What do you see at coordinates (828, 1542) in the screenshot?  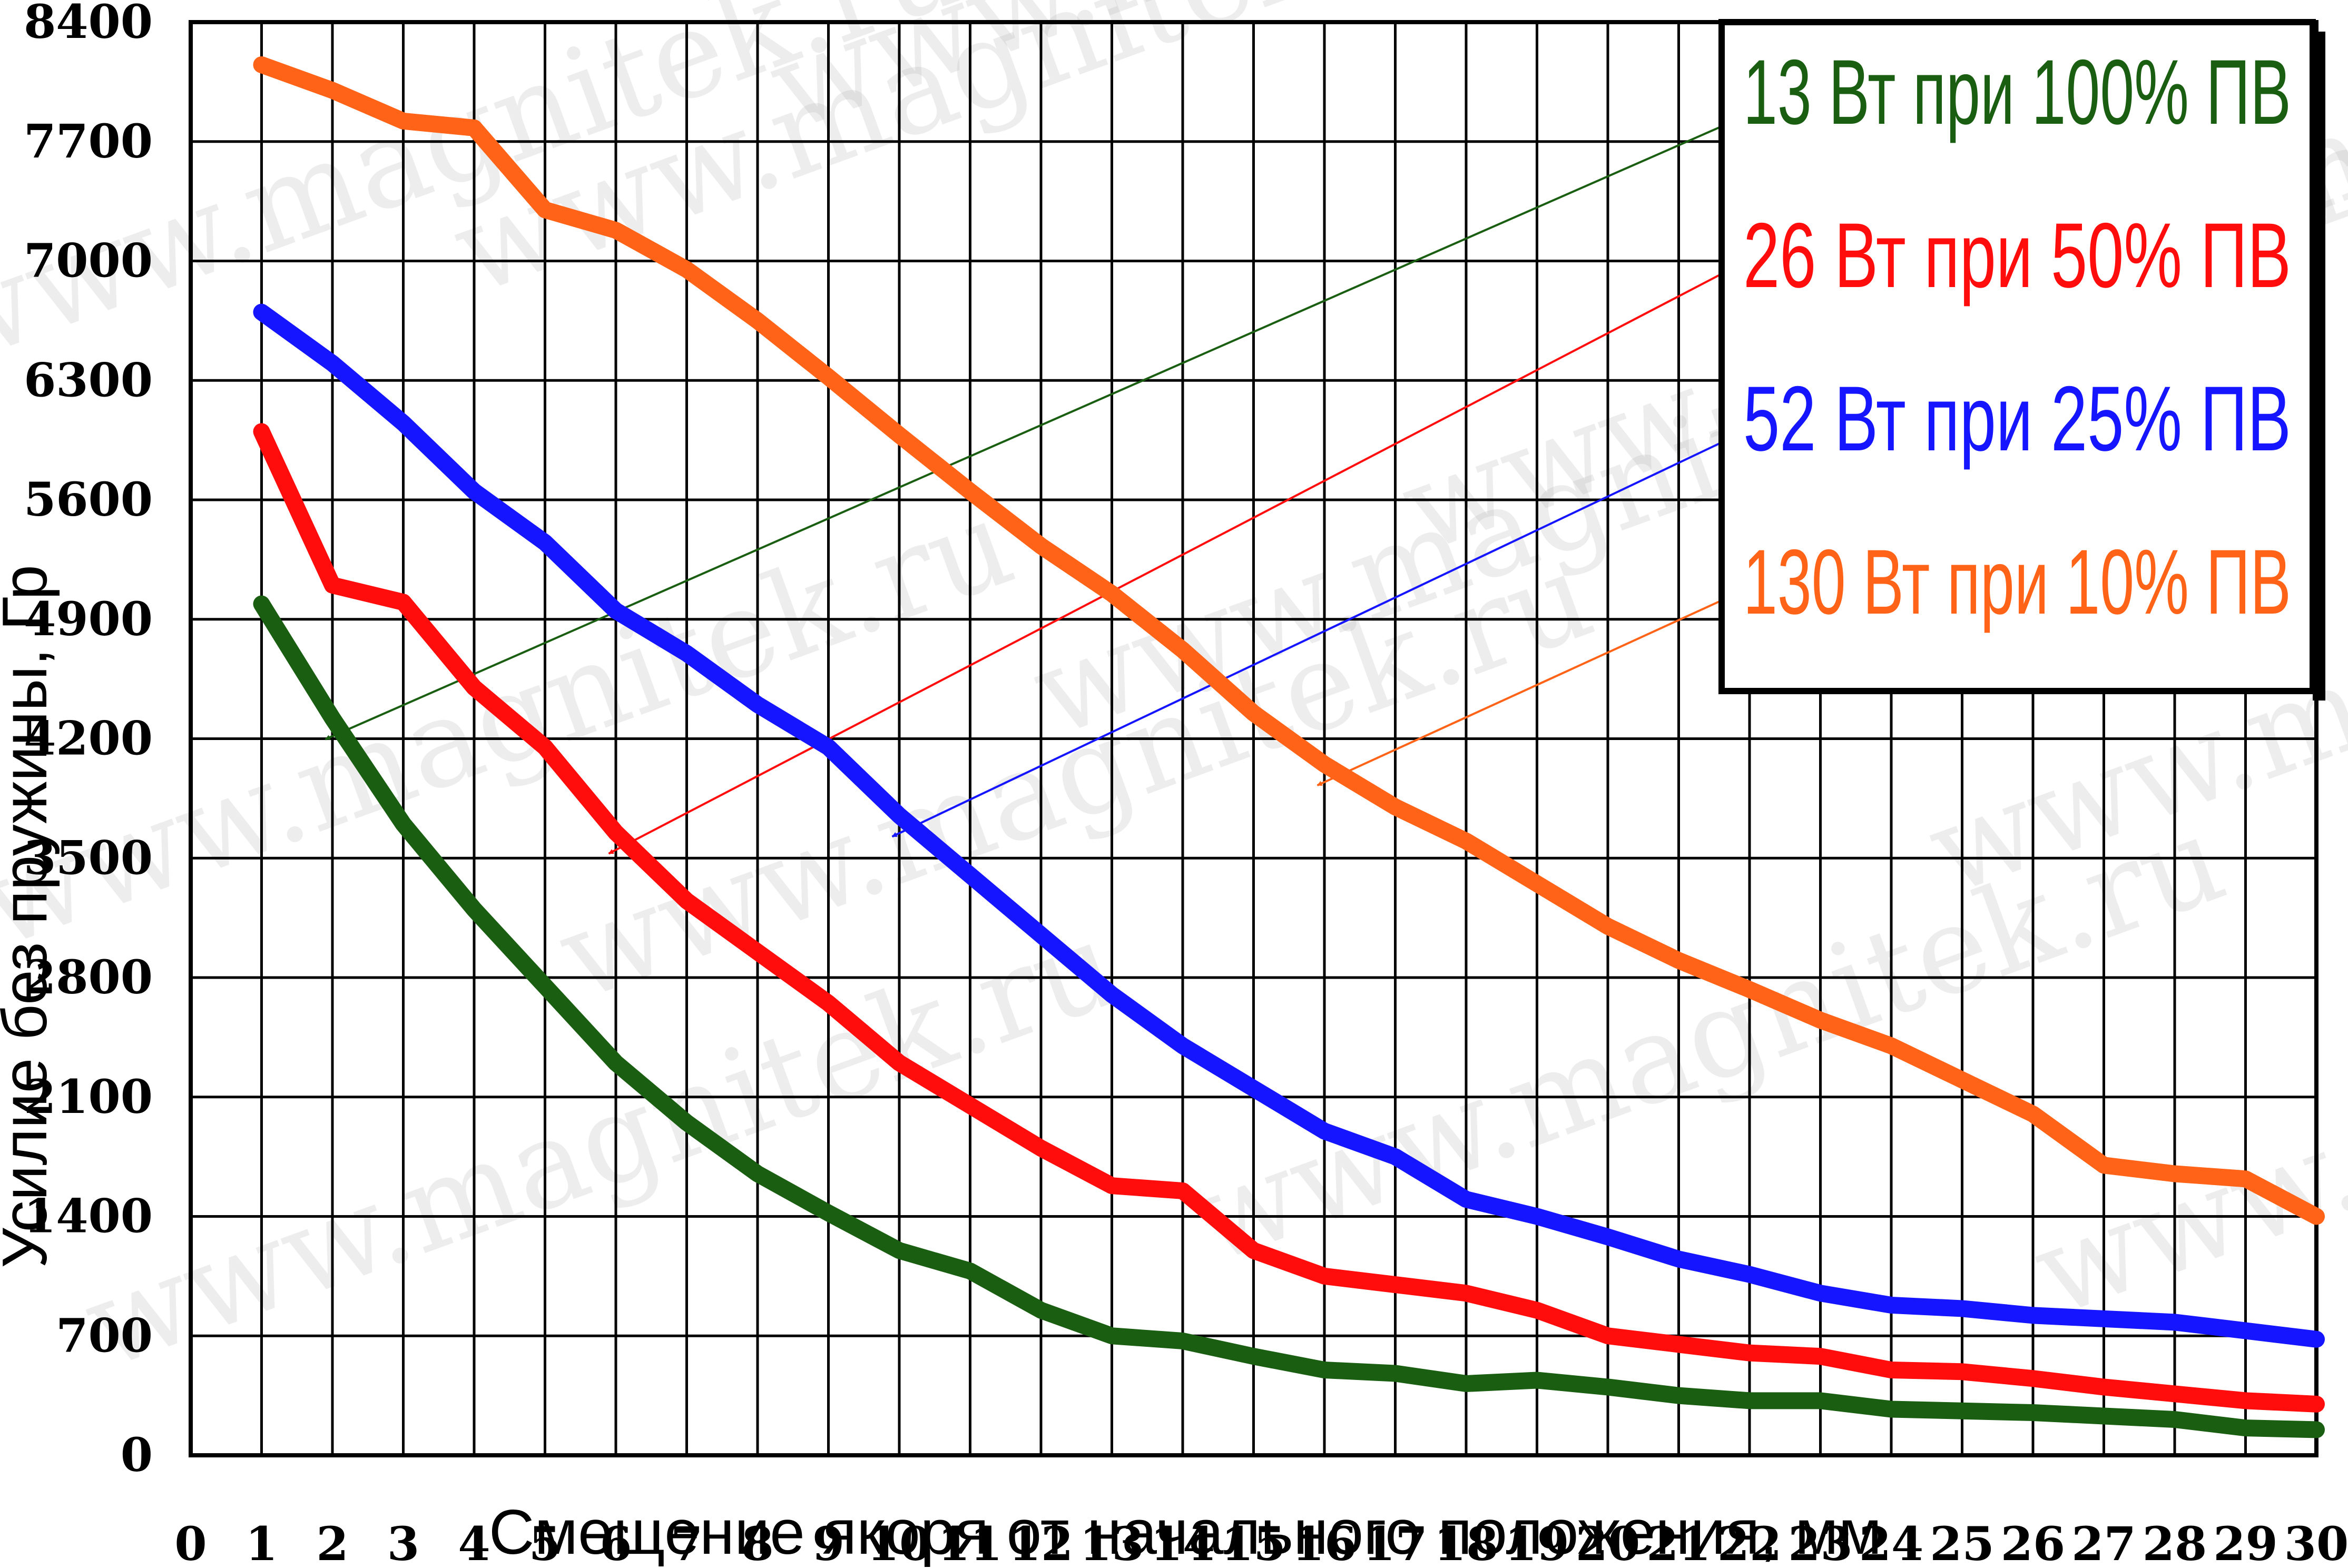 I see `x-tick-label: 9` at bounding box center [828, 1542].